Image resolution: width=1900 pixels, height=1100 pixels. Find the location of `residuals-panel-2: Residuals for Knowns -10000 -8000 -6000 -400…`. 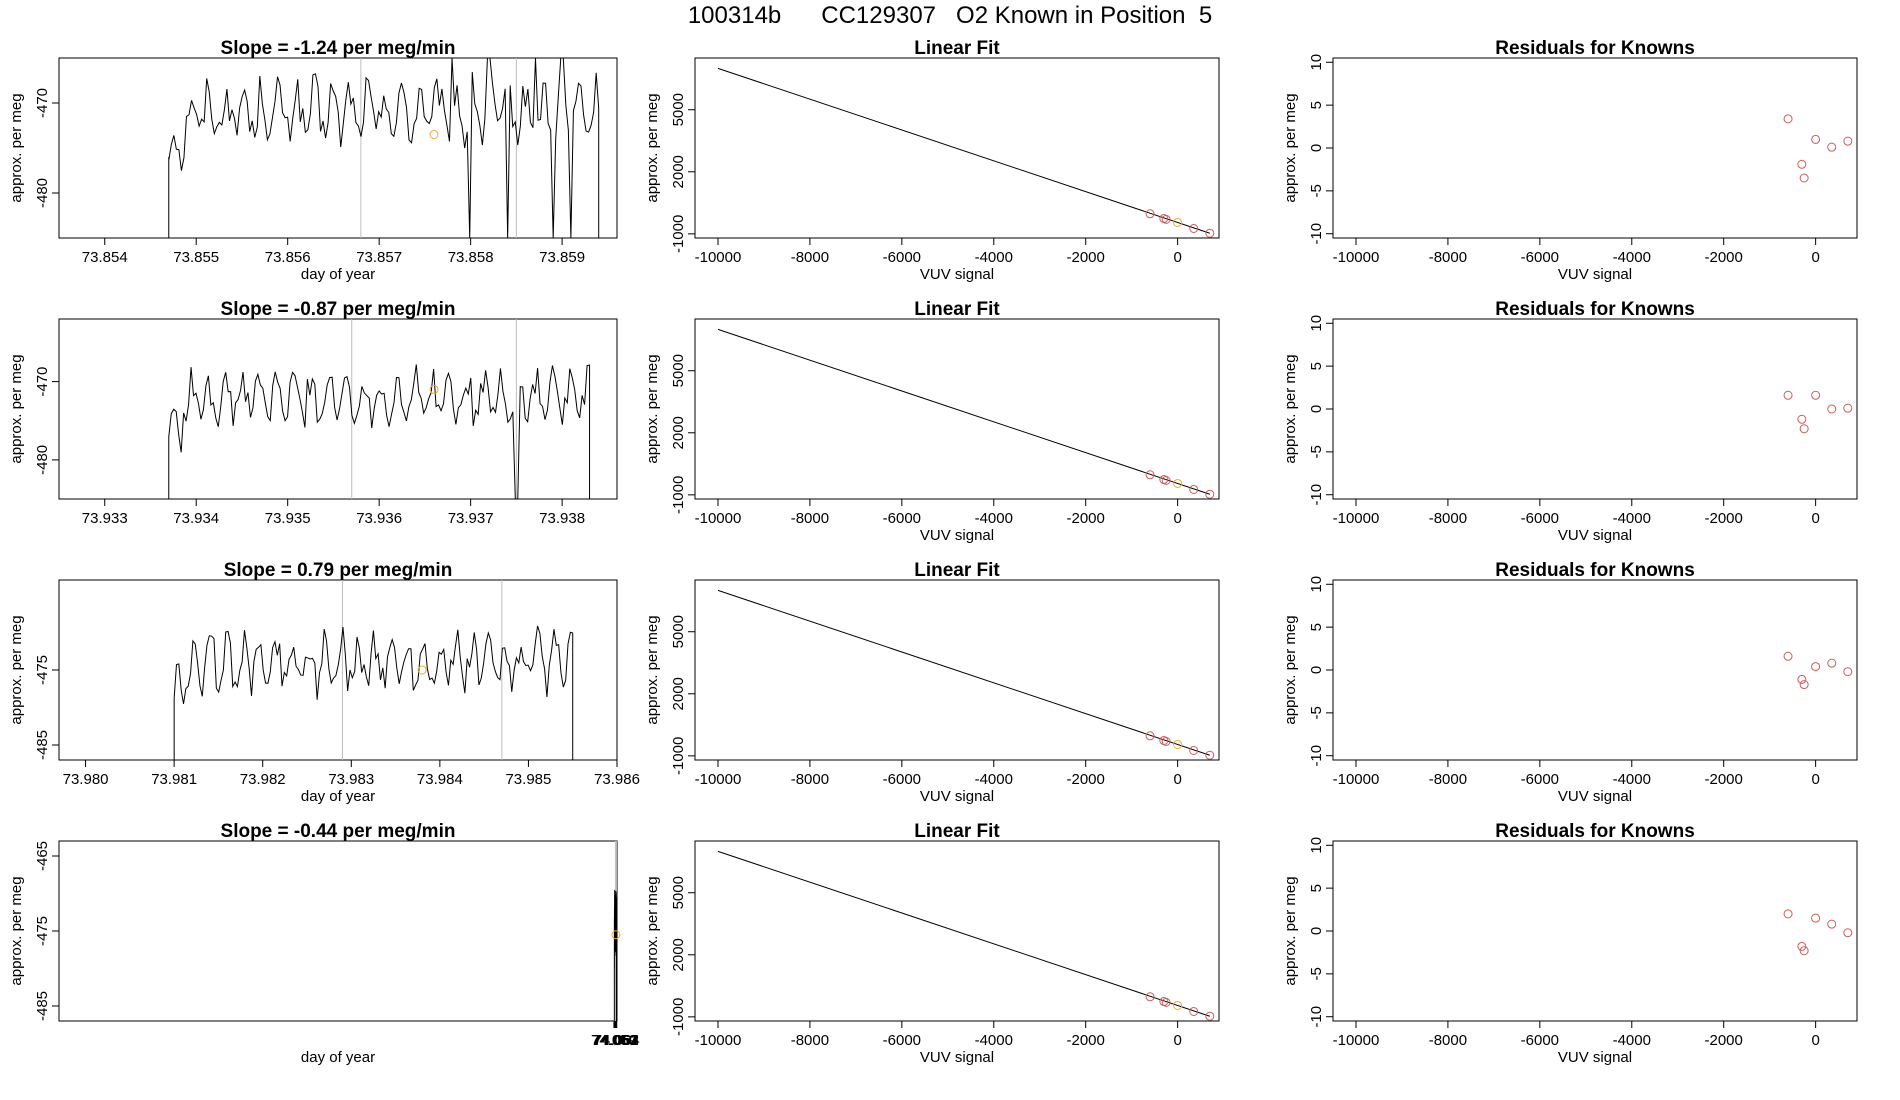

residuals-panel-2: Residuals for Knowns -10000 -8000 -6000 -400… is located at coordinates (1570, 421).